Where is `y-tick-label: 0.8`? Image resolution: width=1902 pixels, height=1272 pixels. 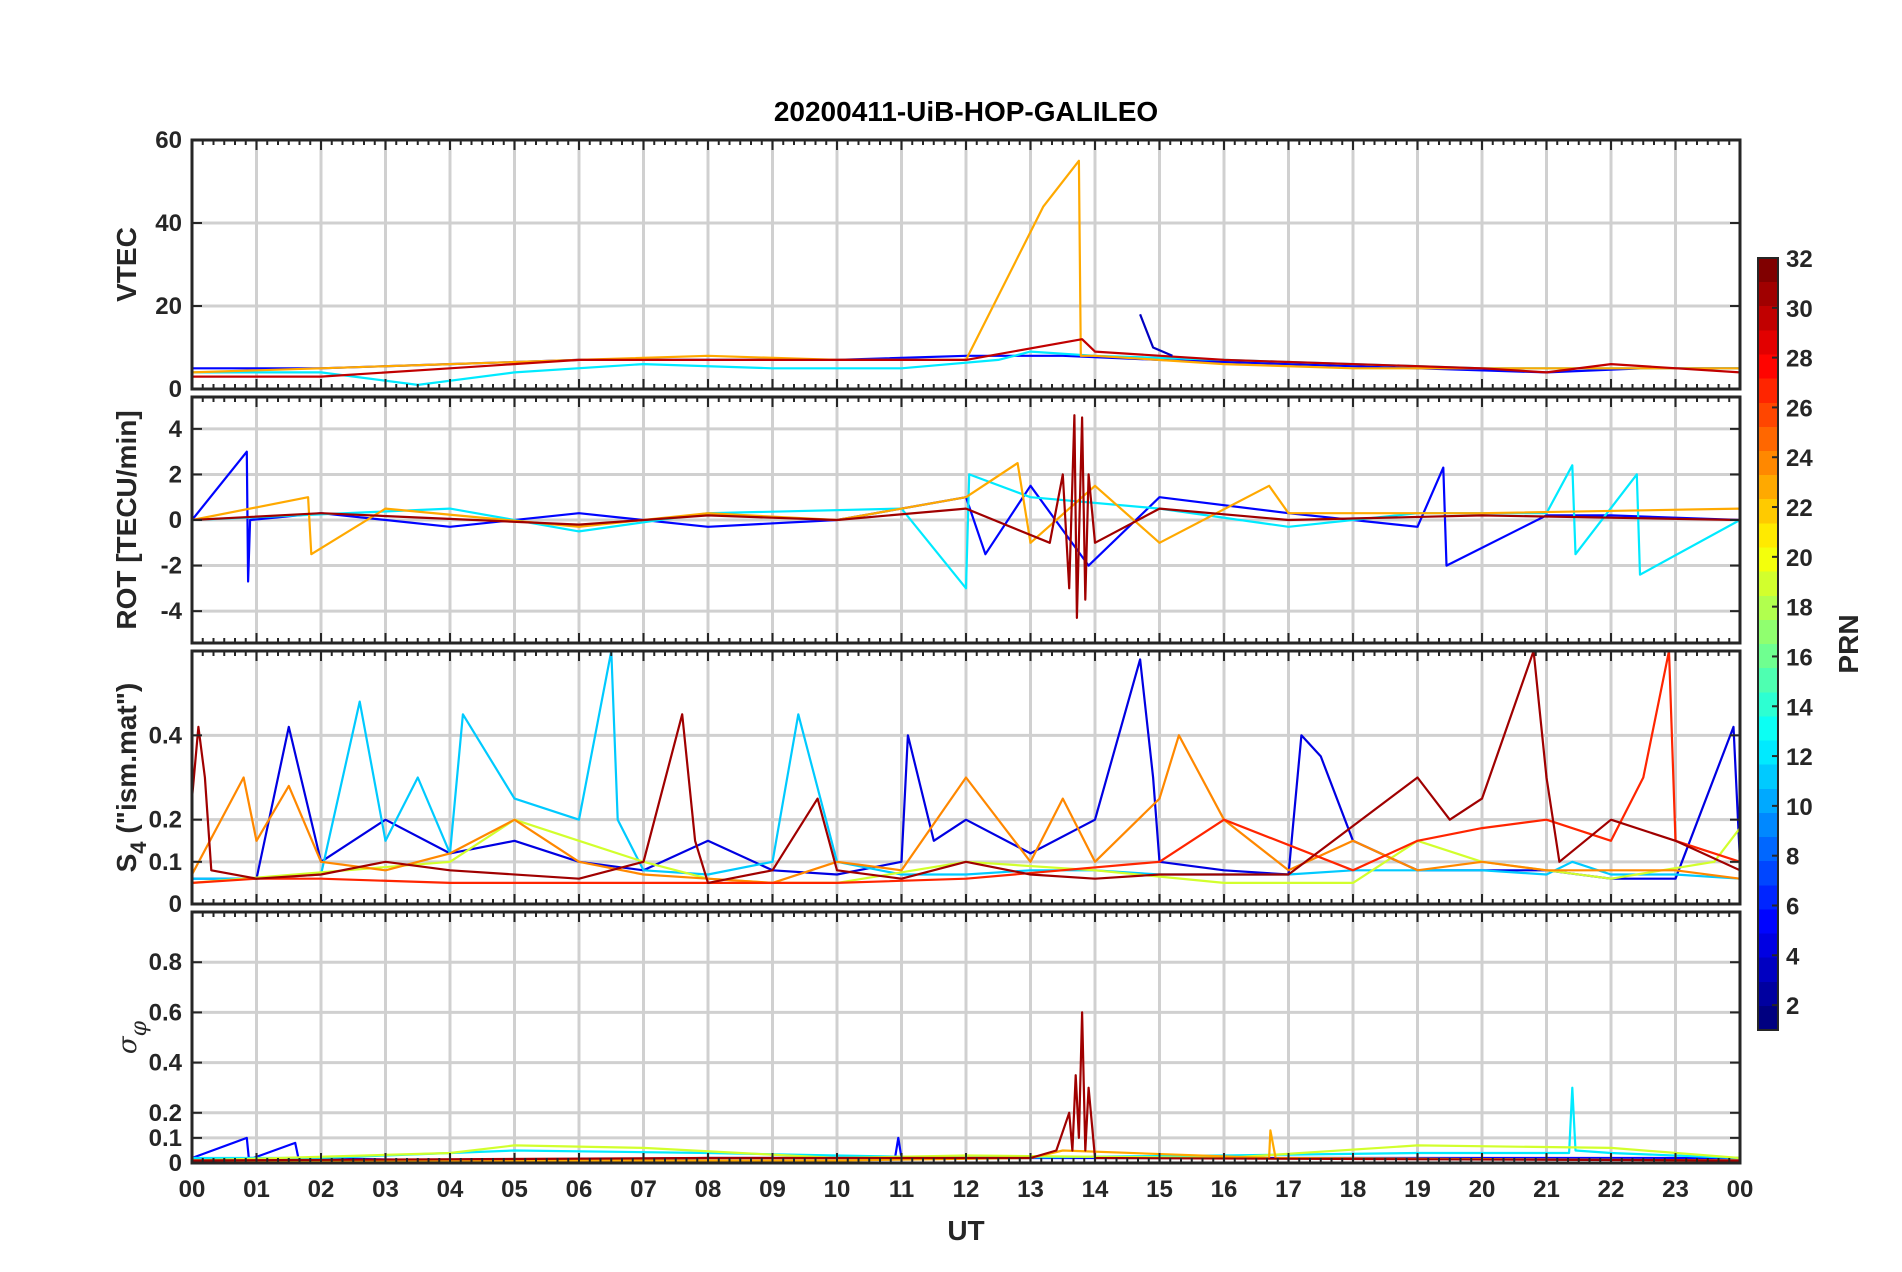
y-tick-label: 0.8 is located at coordinates (165, 962).